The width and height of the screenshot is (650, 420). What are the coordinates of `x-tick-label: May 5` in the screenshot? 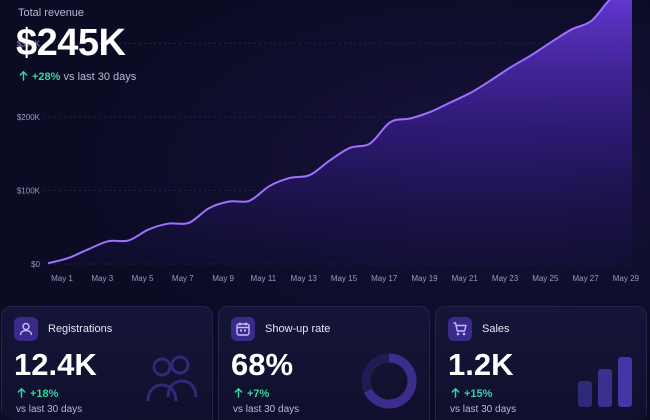 It's located at (143, 278).